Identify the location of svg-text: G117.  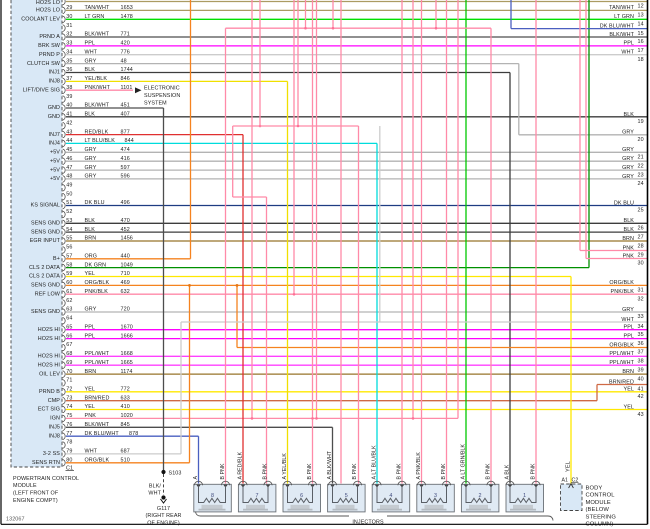
(163, 509).